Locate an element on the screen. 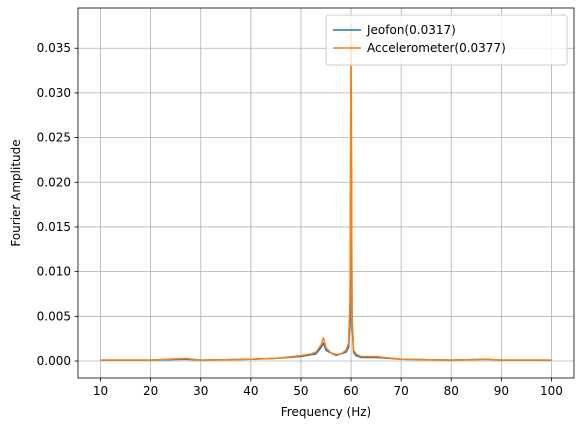 The width and height of the screenshot is (585, 432). y-tick-label: 0.015 is located at coordinates (54, 227).